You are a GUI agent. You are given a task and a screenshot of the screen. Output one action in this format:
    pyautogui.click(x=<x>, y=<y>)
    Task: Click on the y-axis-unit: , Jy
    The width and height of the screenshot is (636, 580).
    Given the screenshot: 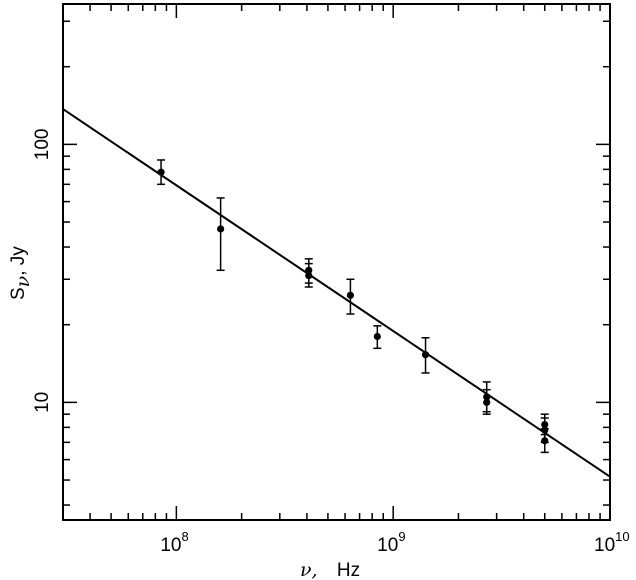 What is the action you would take?
    pyautogui.click(x=18, y=261)
    